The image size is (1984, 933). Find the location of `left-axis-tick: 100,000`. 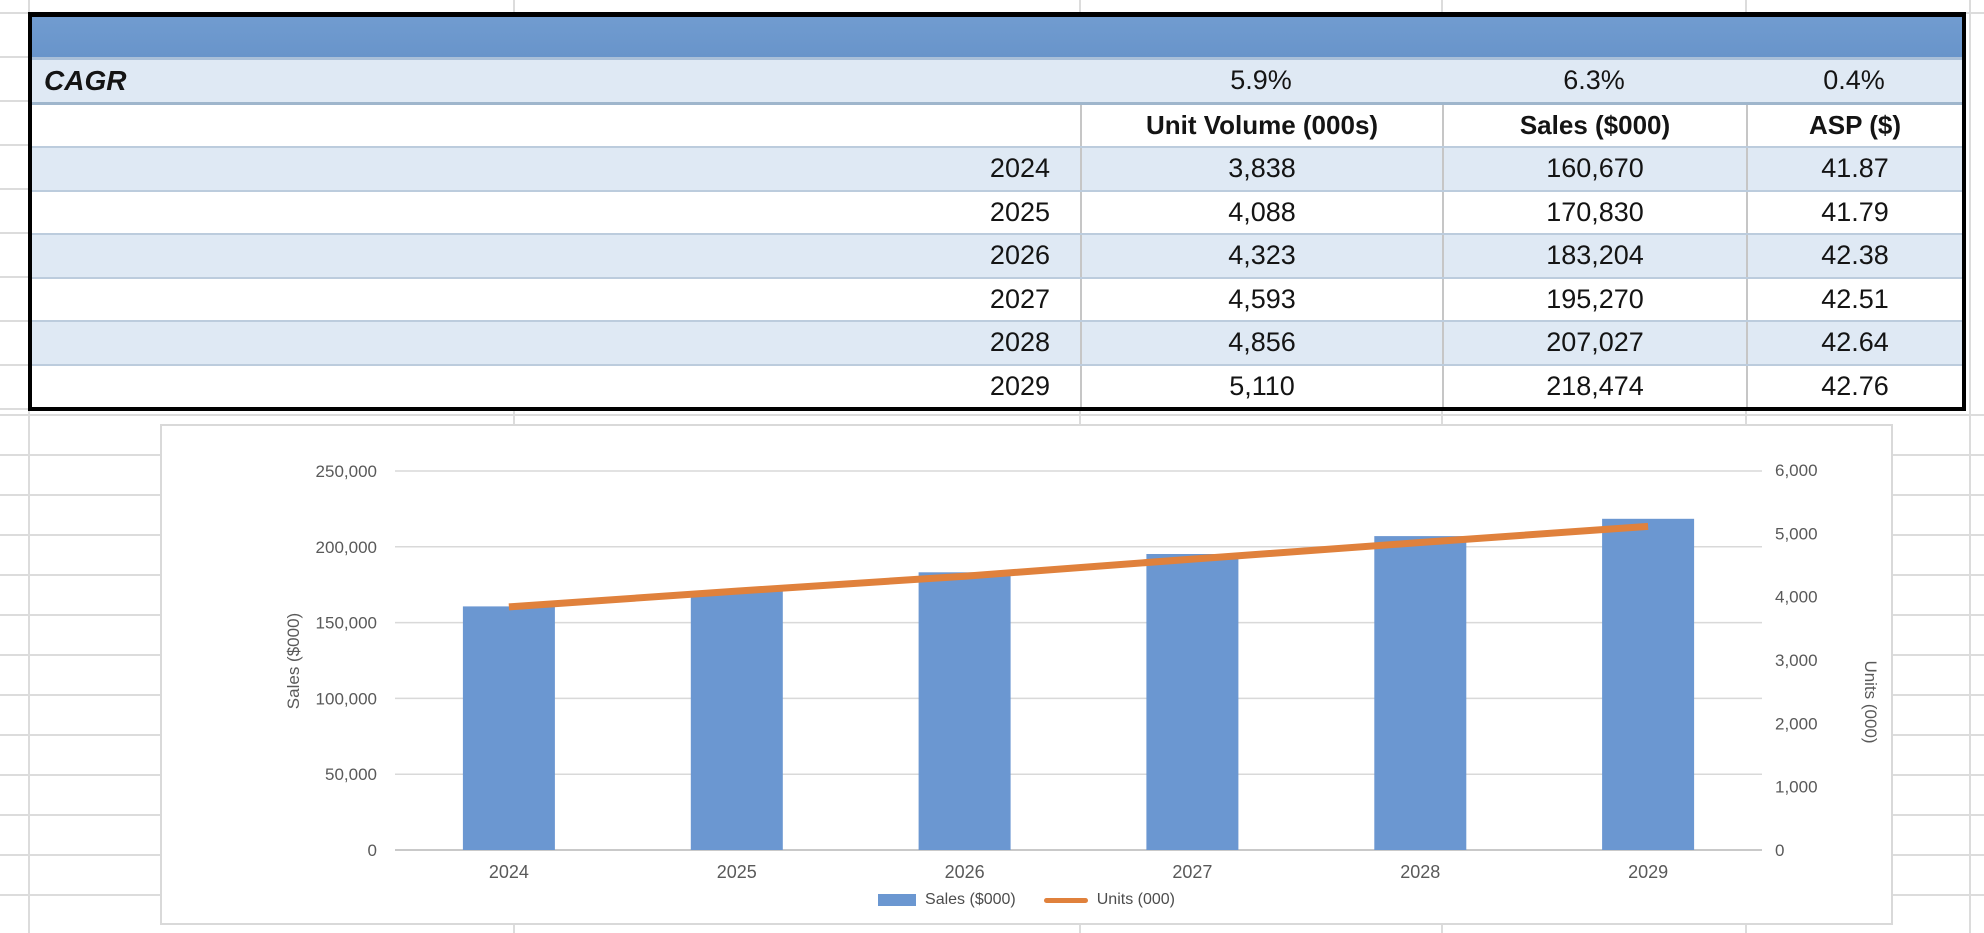

left-axis-tick: 100,000 is located at coordinates (346, 698).